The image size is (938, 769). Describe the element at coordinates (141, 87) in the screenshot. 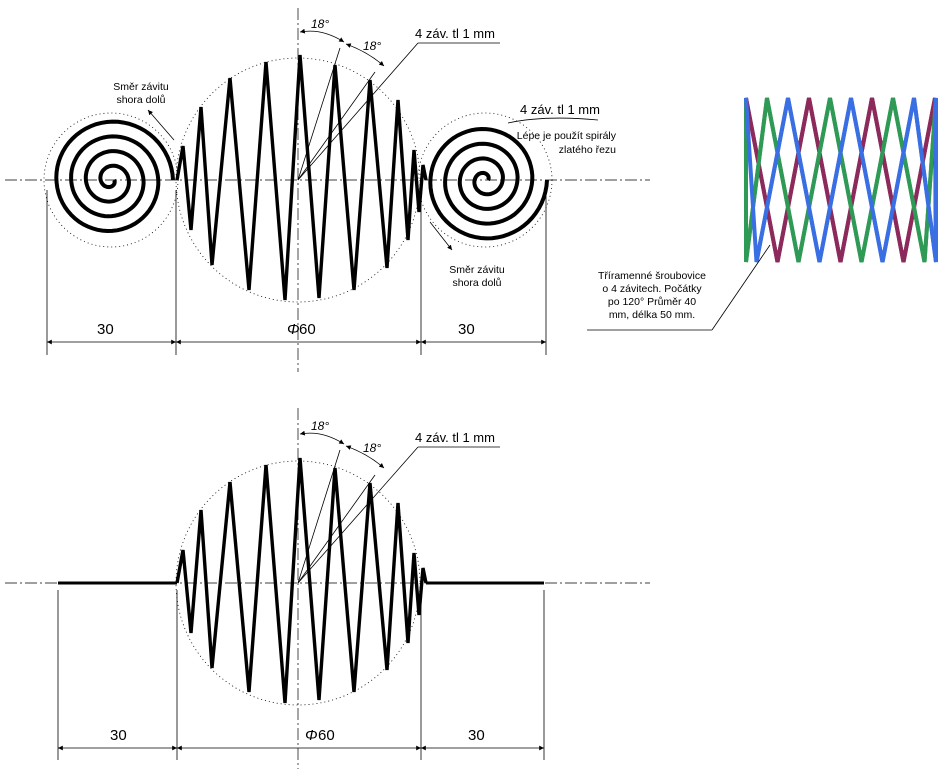

I see `left-direction-line-1: Směr závitu` at that location.